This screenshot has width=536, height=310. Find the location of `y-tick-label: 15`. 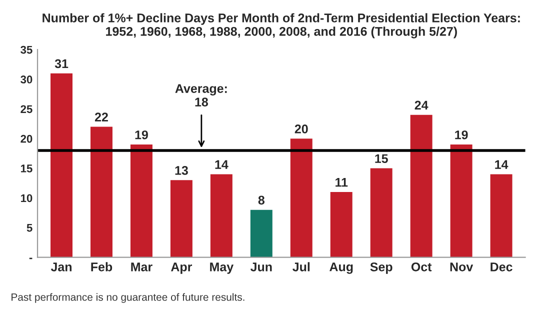

y-tick-label: 15 is located at coordinates (26, 168).